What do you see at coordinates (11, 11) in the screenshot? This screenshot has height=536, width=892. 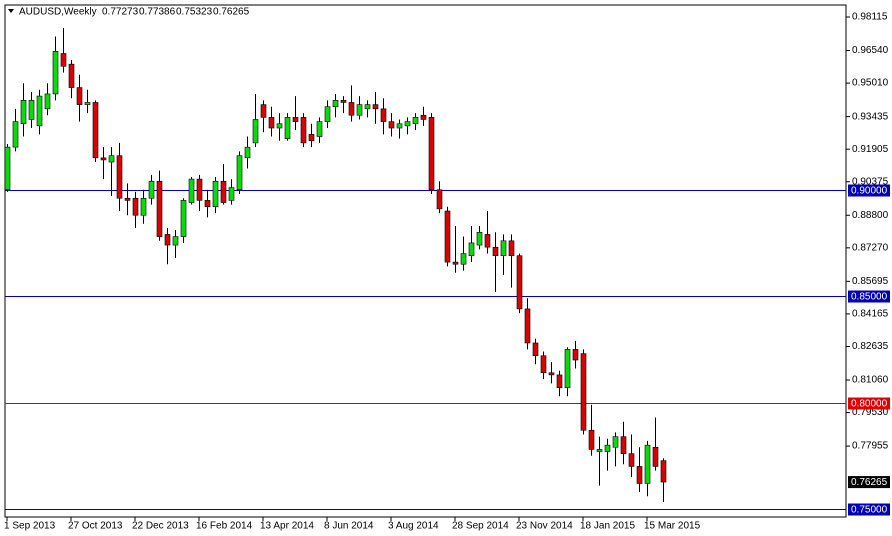 I see `menu-arrow` at bounding box center [11, 11].